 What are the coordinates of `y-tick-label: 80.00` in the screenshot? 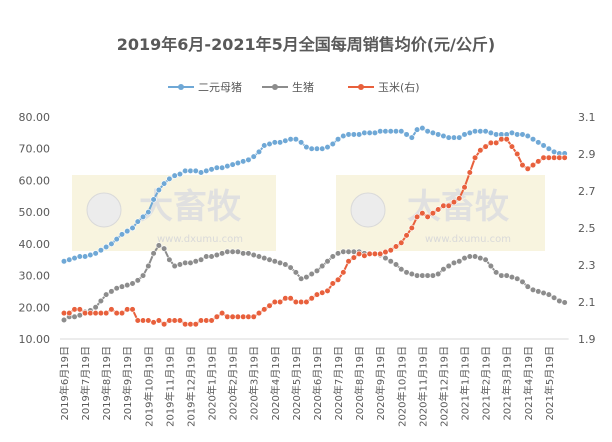 It's located at (35, 117).